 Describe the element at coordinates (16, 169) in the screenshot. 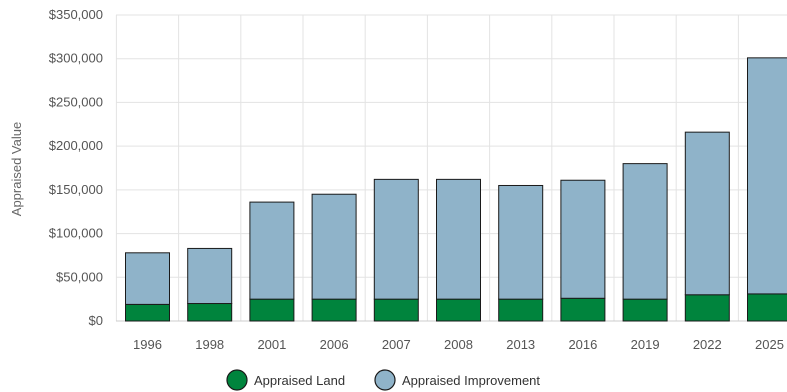

I see `y-axis-title: Appraised Value` at that location.